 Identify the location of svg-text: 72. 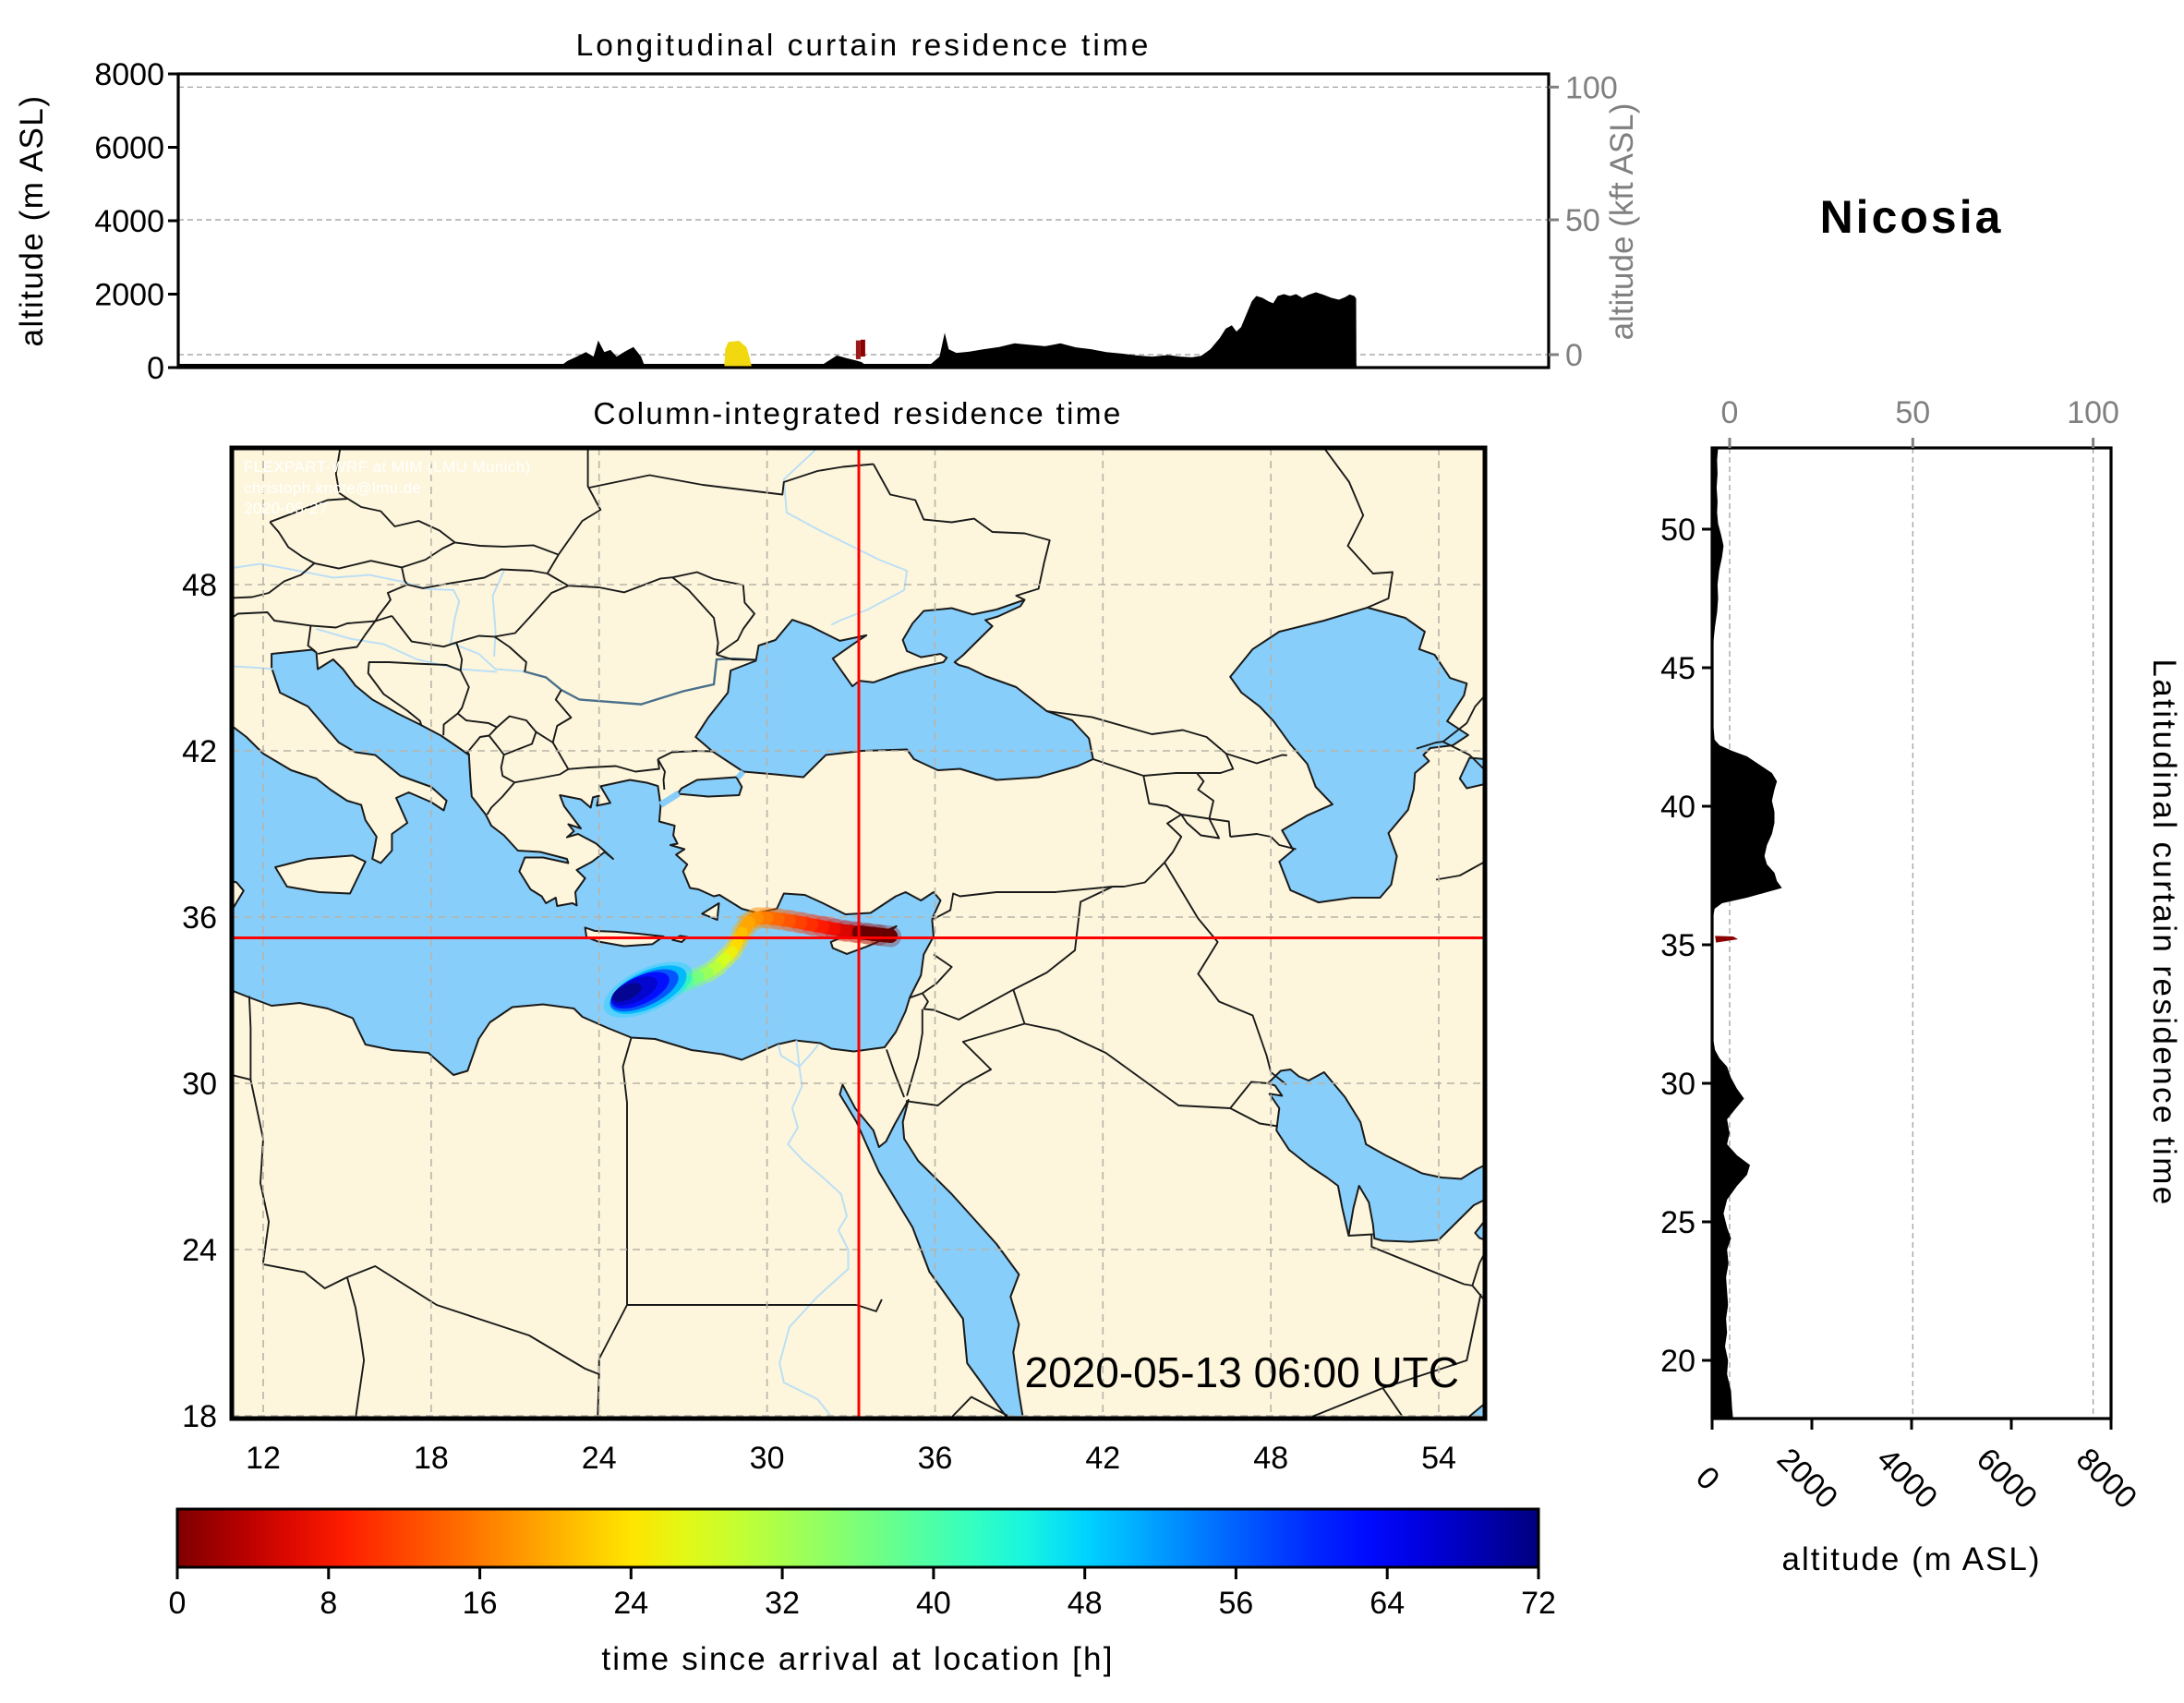
(1538, 1603).